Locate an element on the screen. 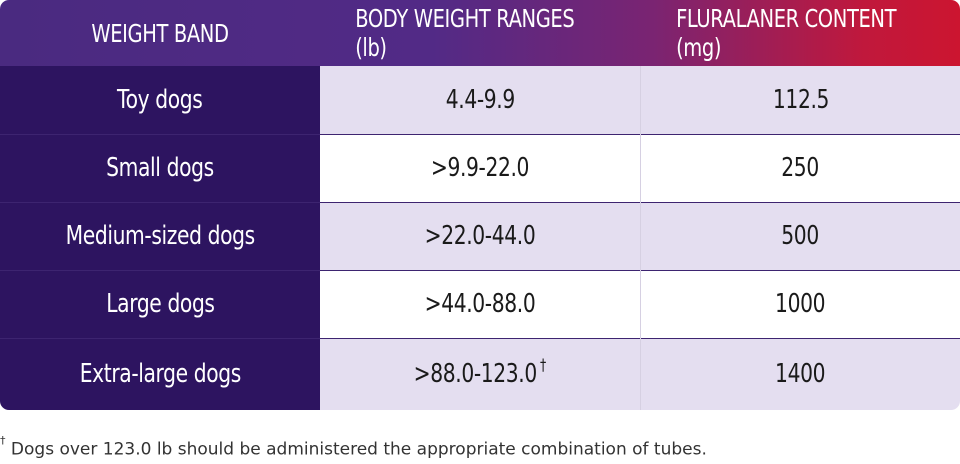 Image resolution: width=960 pixels, height=464 pixels. body-weight-range-value: 4.4-9.9 is located at coordinates (480, 100).